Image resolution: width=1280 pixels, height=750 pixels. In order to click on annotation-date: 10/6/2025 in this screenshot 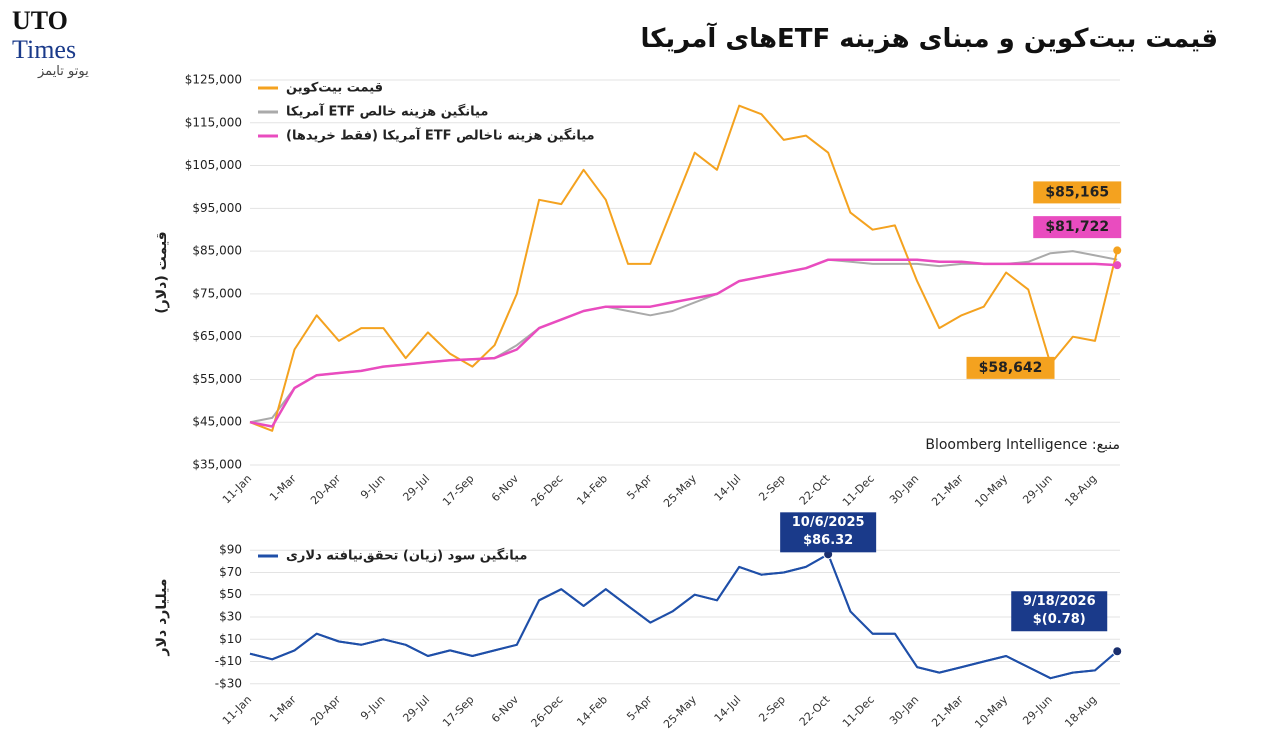, I will do `click(828, 522)`.